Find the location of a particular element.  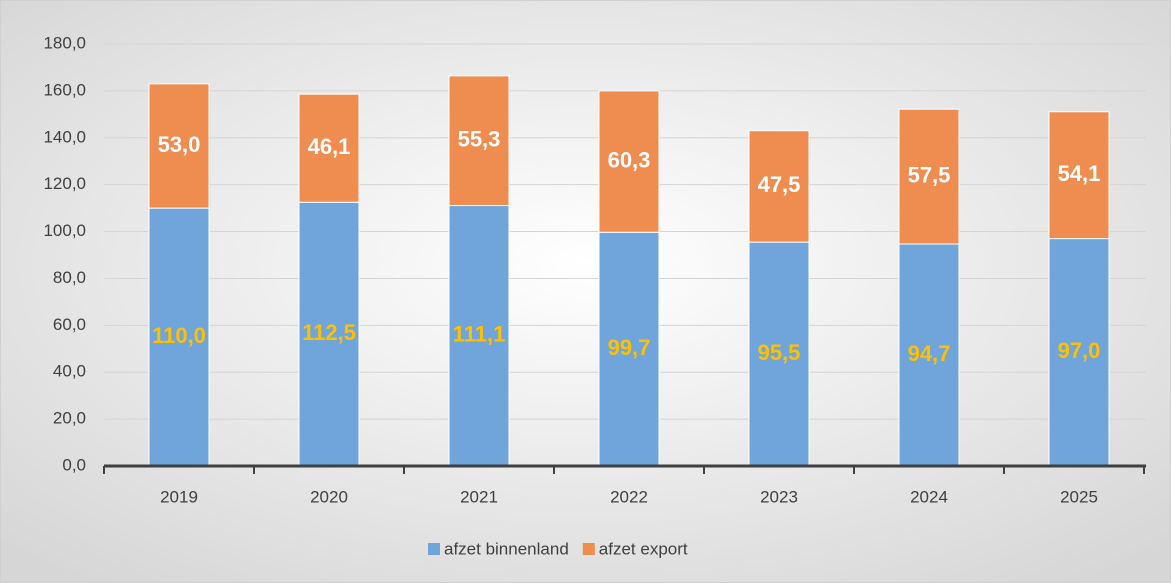

data-label: 112,5 is located at coordinates (329, 332).